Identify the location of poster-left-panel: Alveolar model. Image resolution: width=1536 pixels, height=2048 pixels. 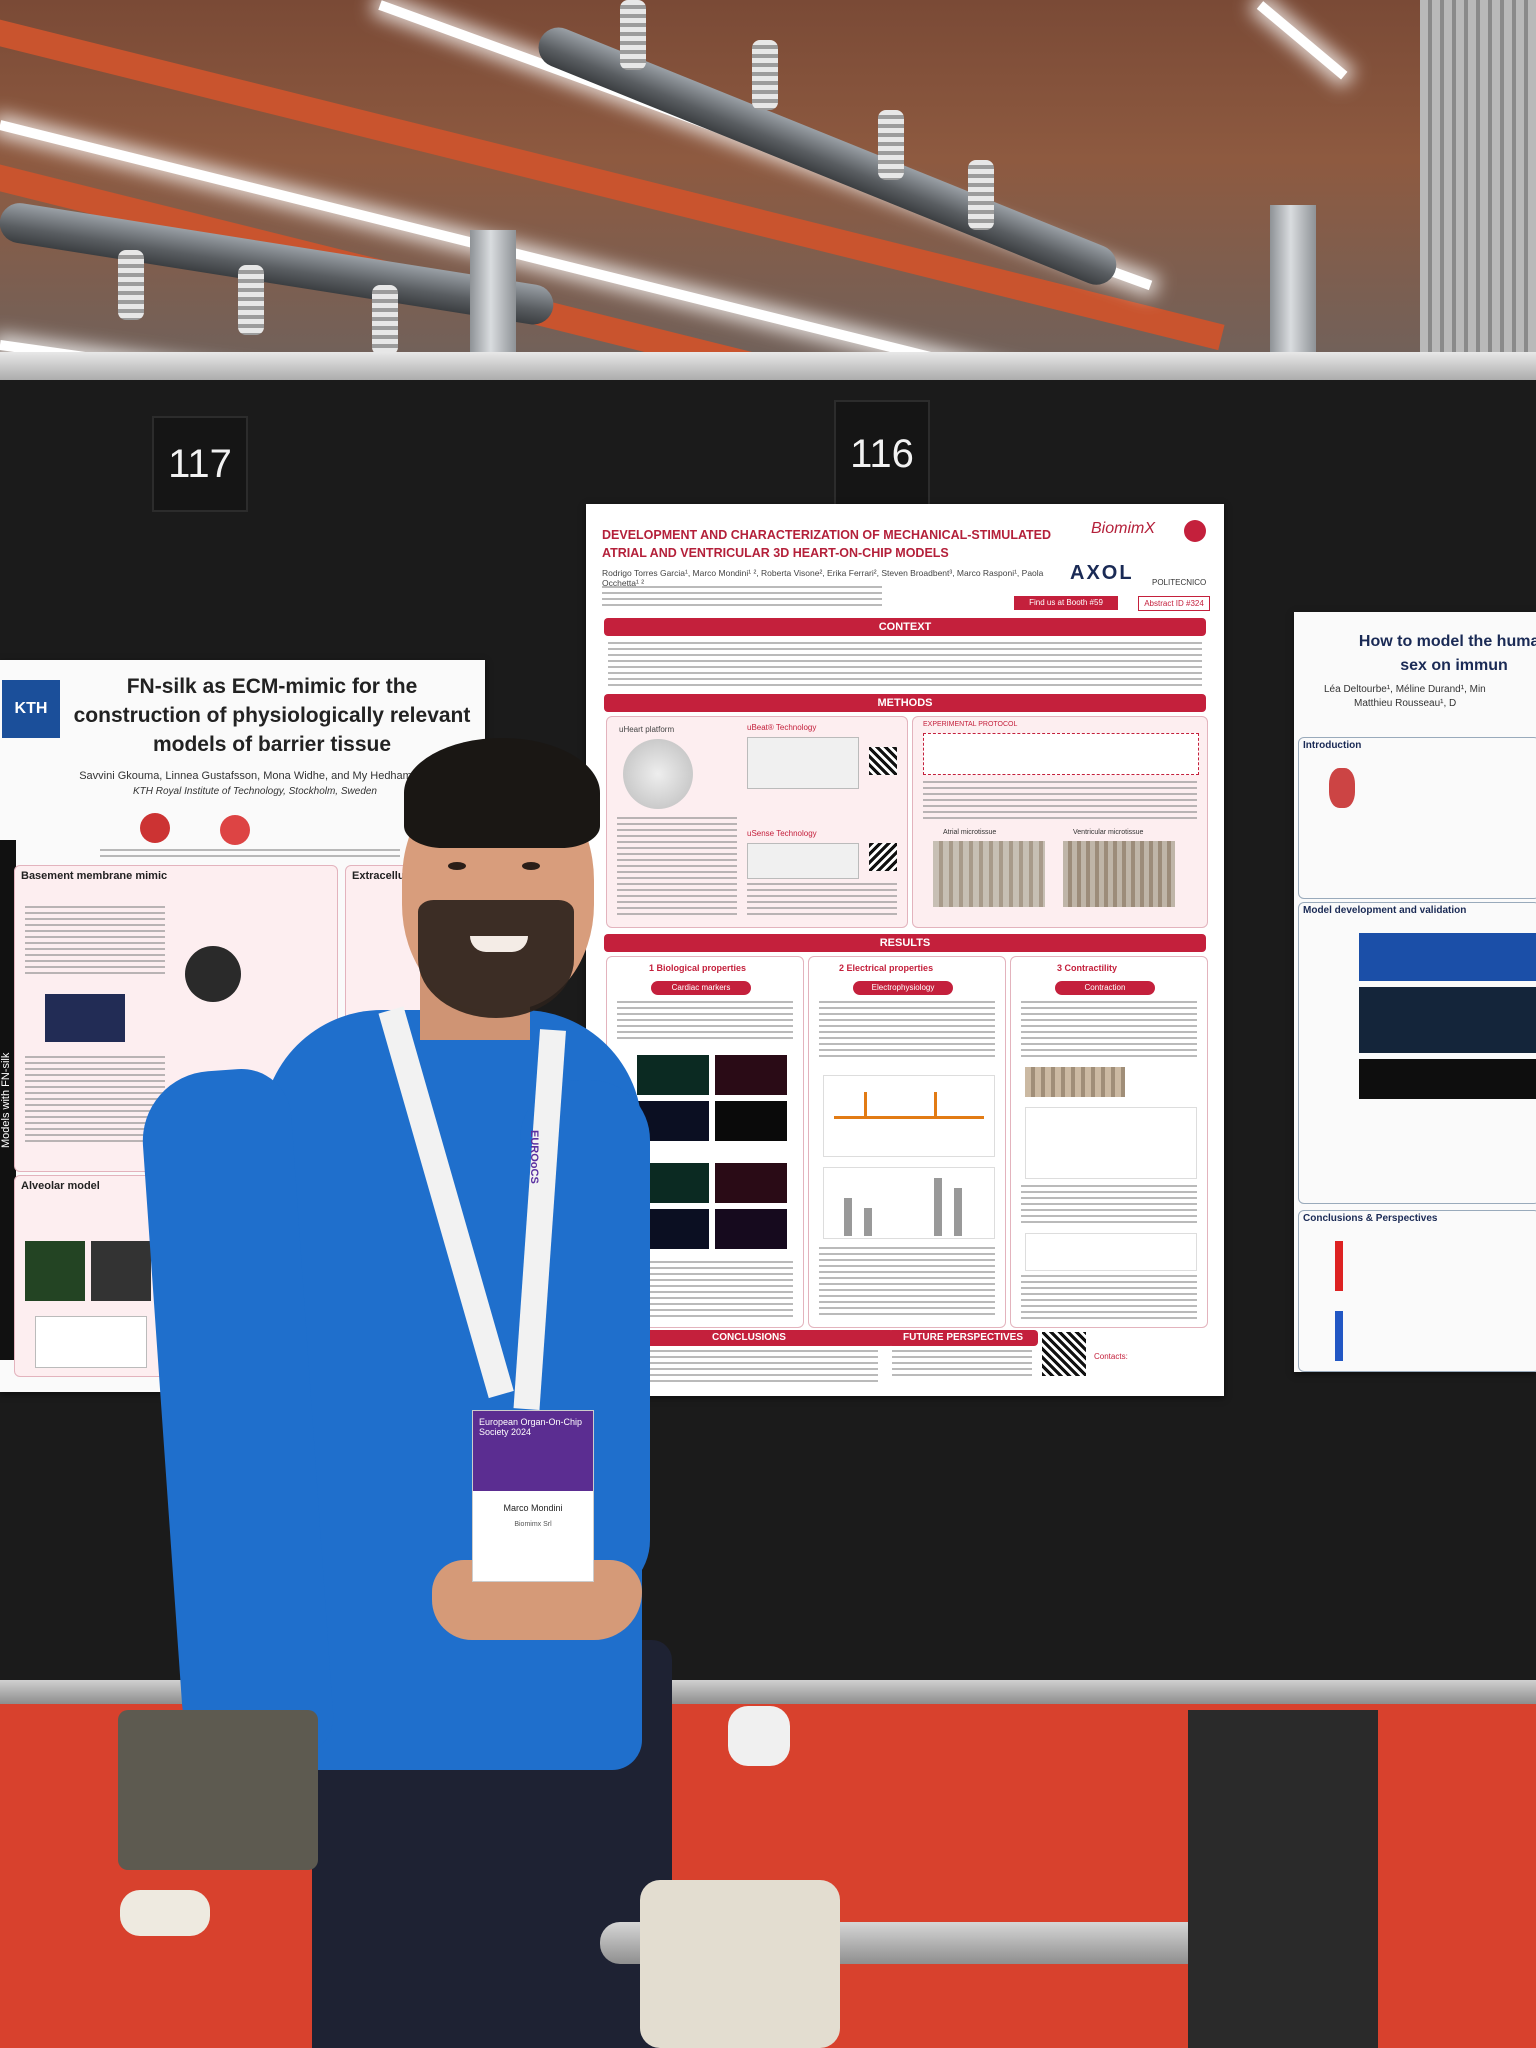
(90, 1276).